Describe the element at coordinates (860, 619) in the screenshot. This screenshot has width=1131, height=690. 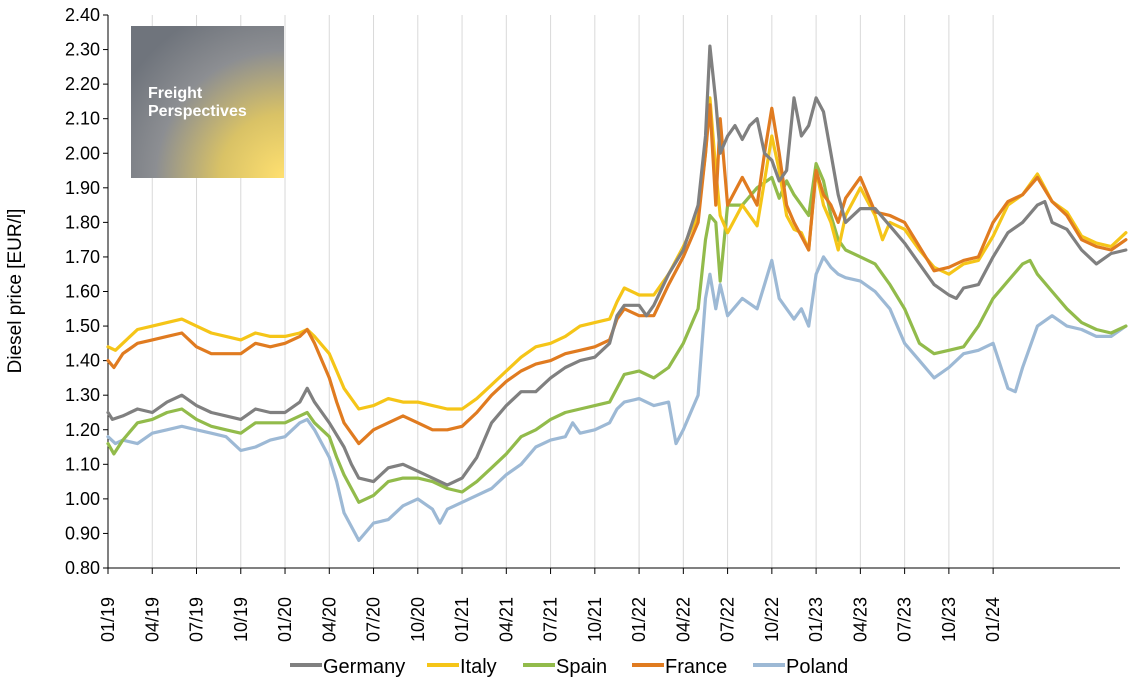
I see `x-tick-label: 04/23` at that location.